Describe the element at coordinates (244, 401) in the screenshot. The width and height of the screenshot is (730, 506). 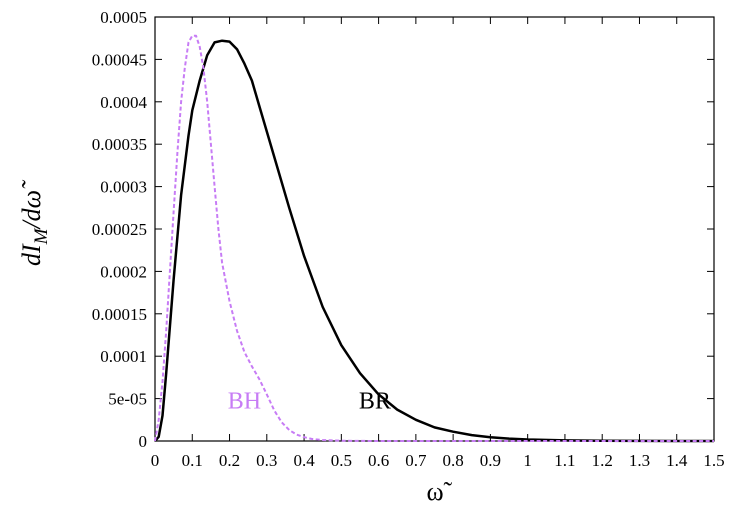
I see `series-label-bh: BH` at that location.